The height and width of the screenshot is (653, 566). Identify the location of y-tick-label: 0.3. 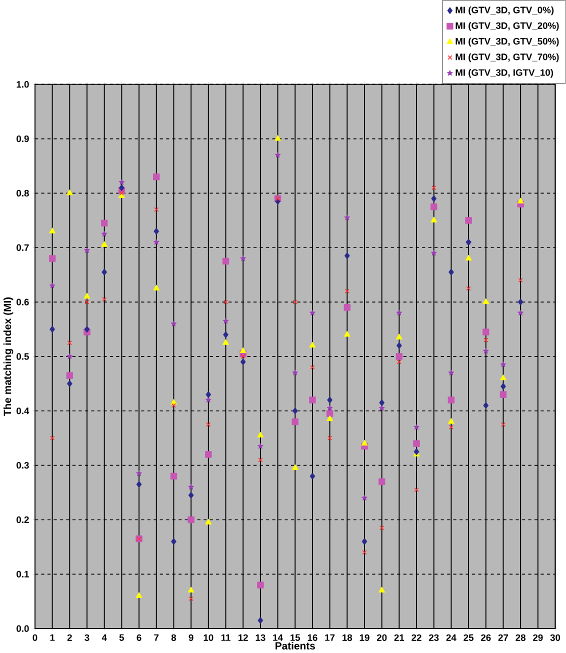
(23, 465).